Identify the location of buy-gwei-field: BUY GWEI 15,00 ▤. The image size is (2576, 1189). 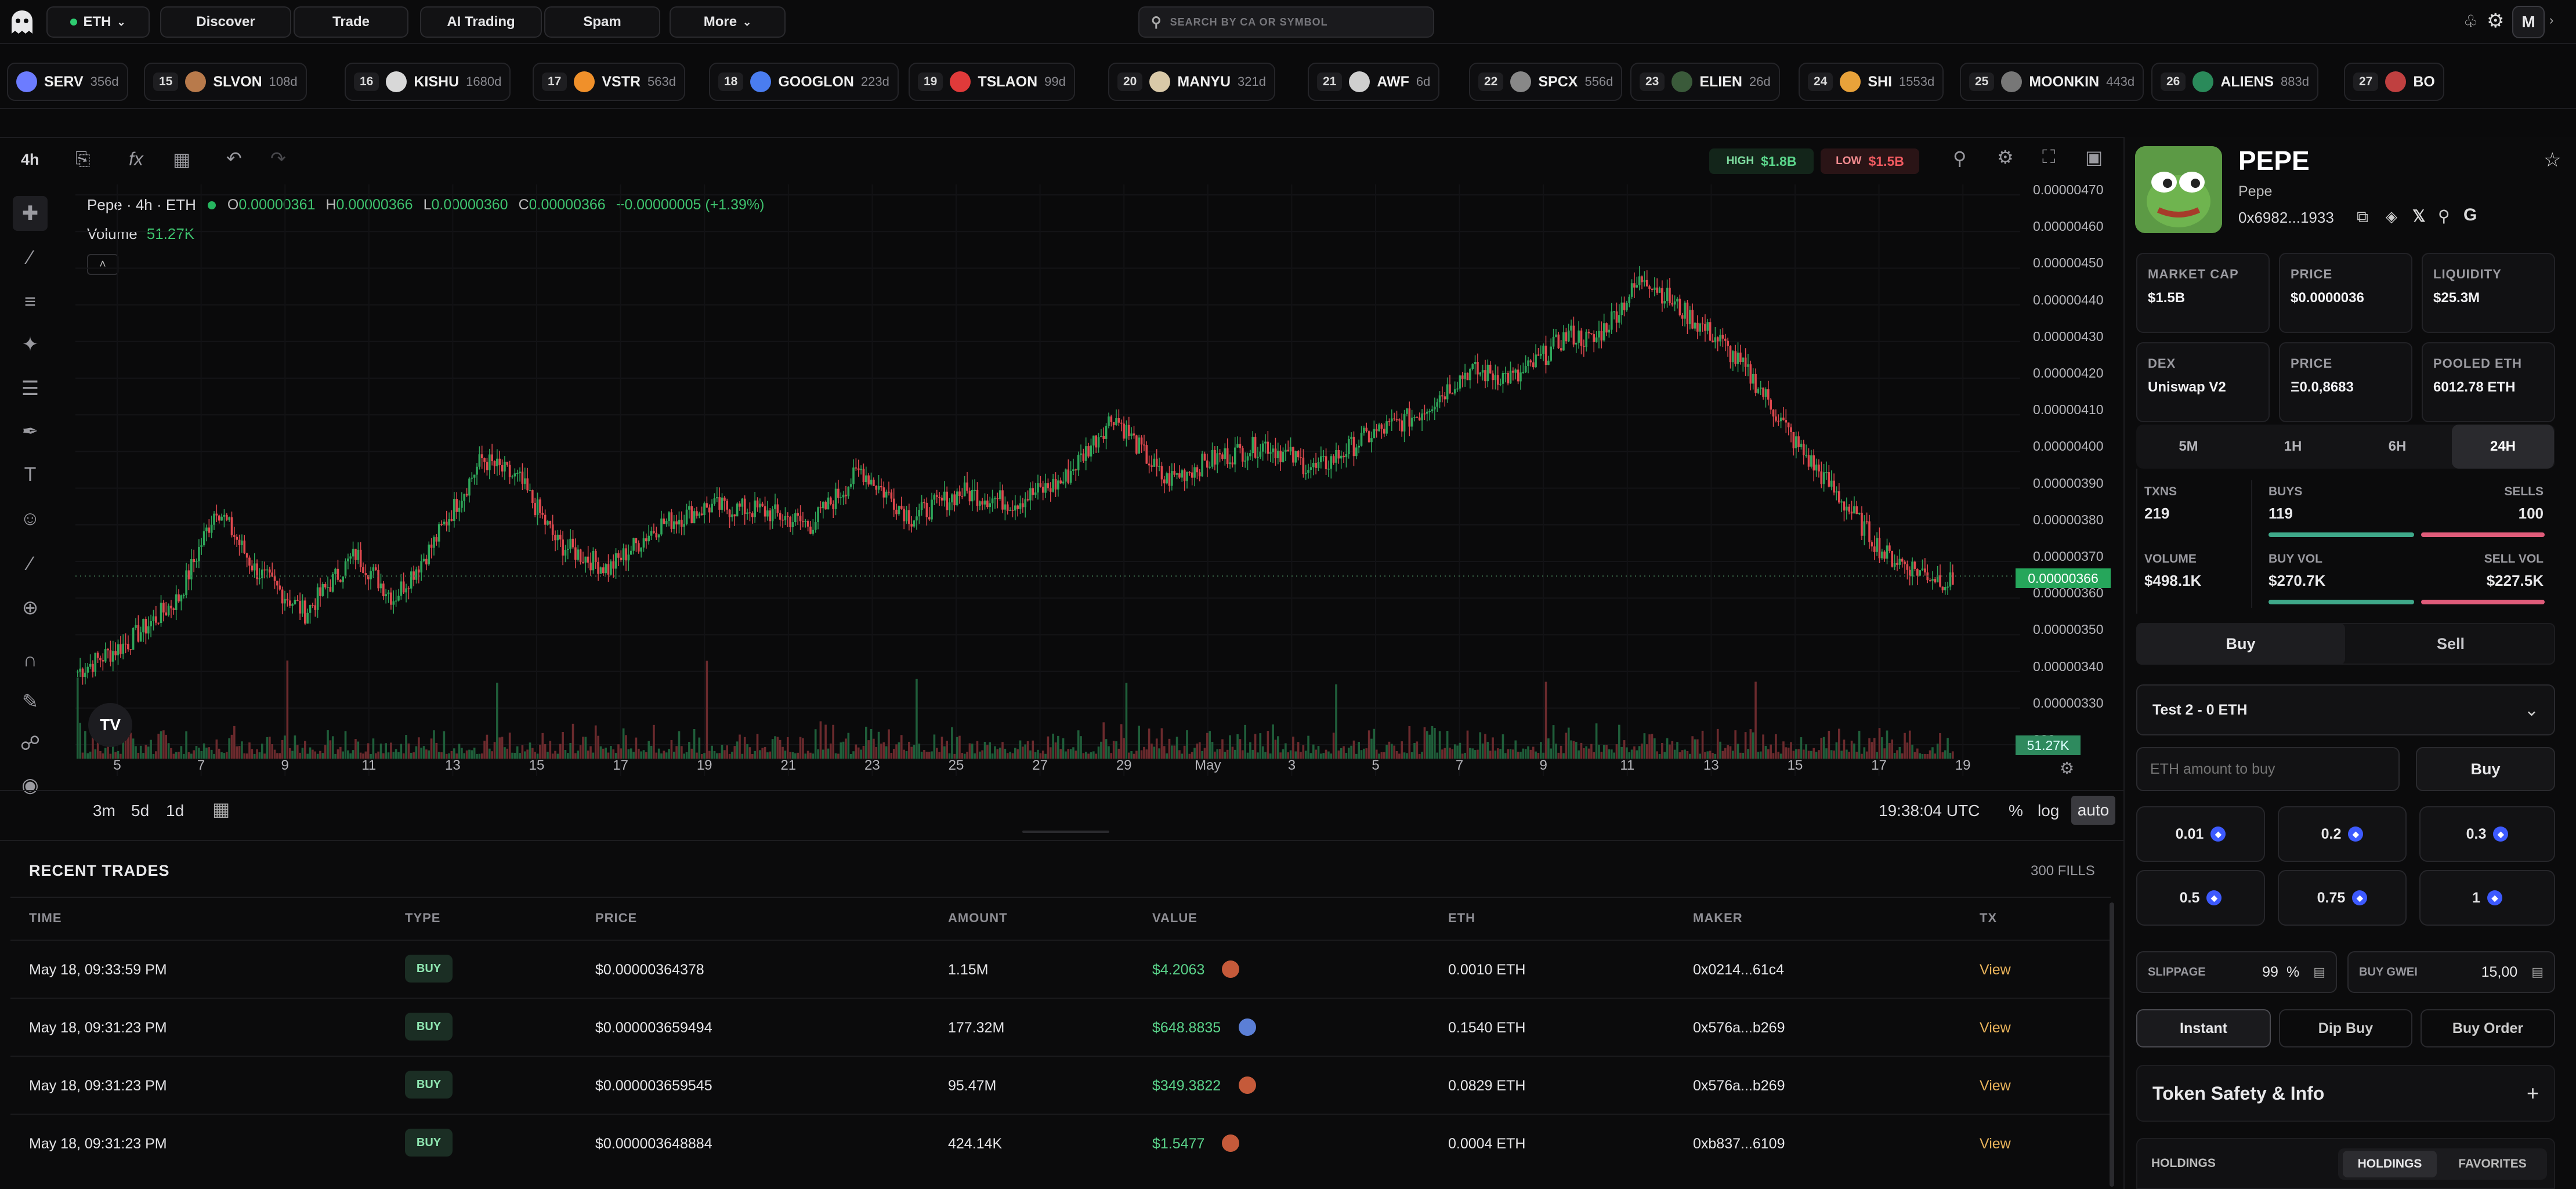
(2451, 972).